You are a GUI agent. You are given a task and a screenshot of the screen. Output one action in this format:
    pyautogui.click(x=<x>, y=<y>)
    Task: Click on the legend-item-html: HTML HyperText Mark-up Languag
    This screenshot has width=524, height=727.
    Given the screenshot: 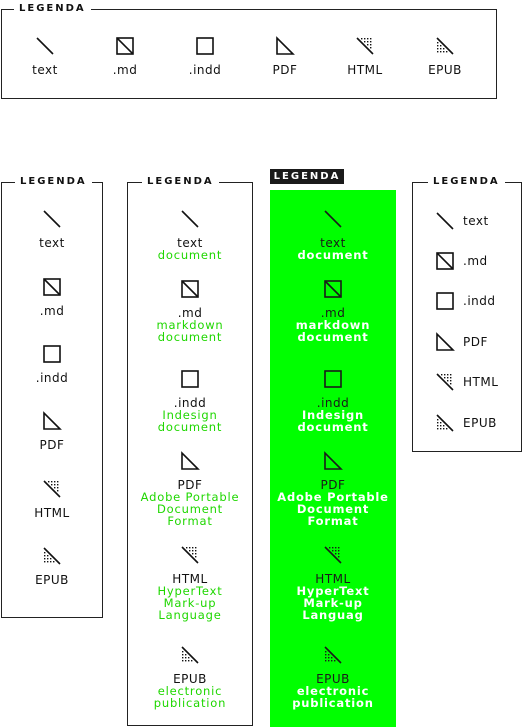 What is the action you would take?
    pyautogui.click(x=333, y=583)
    